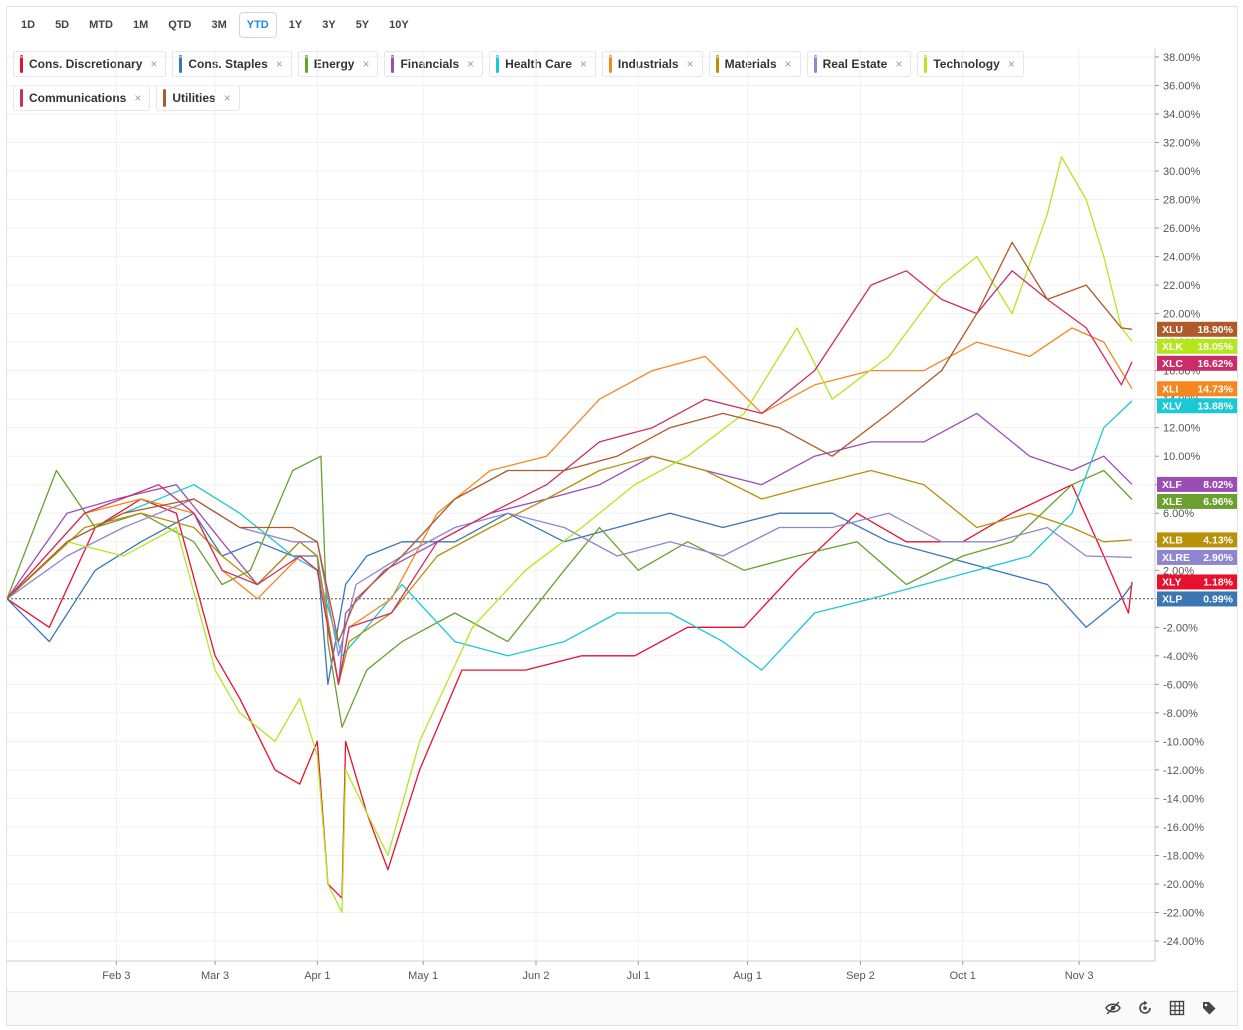 This screenshot has width=1243, height=1030. What do you see at coordinates (1177, 1008) in the screenshot?
I see `grid-icon` at bounding box center [1177, 1008].